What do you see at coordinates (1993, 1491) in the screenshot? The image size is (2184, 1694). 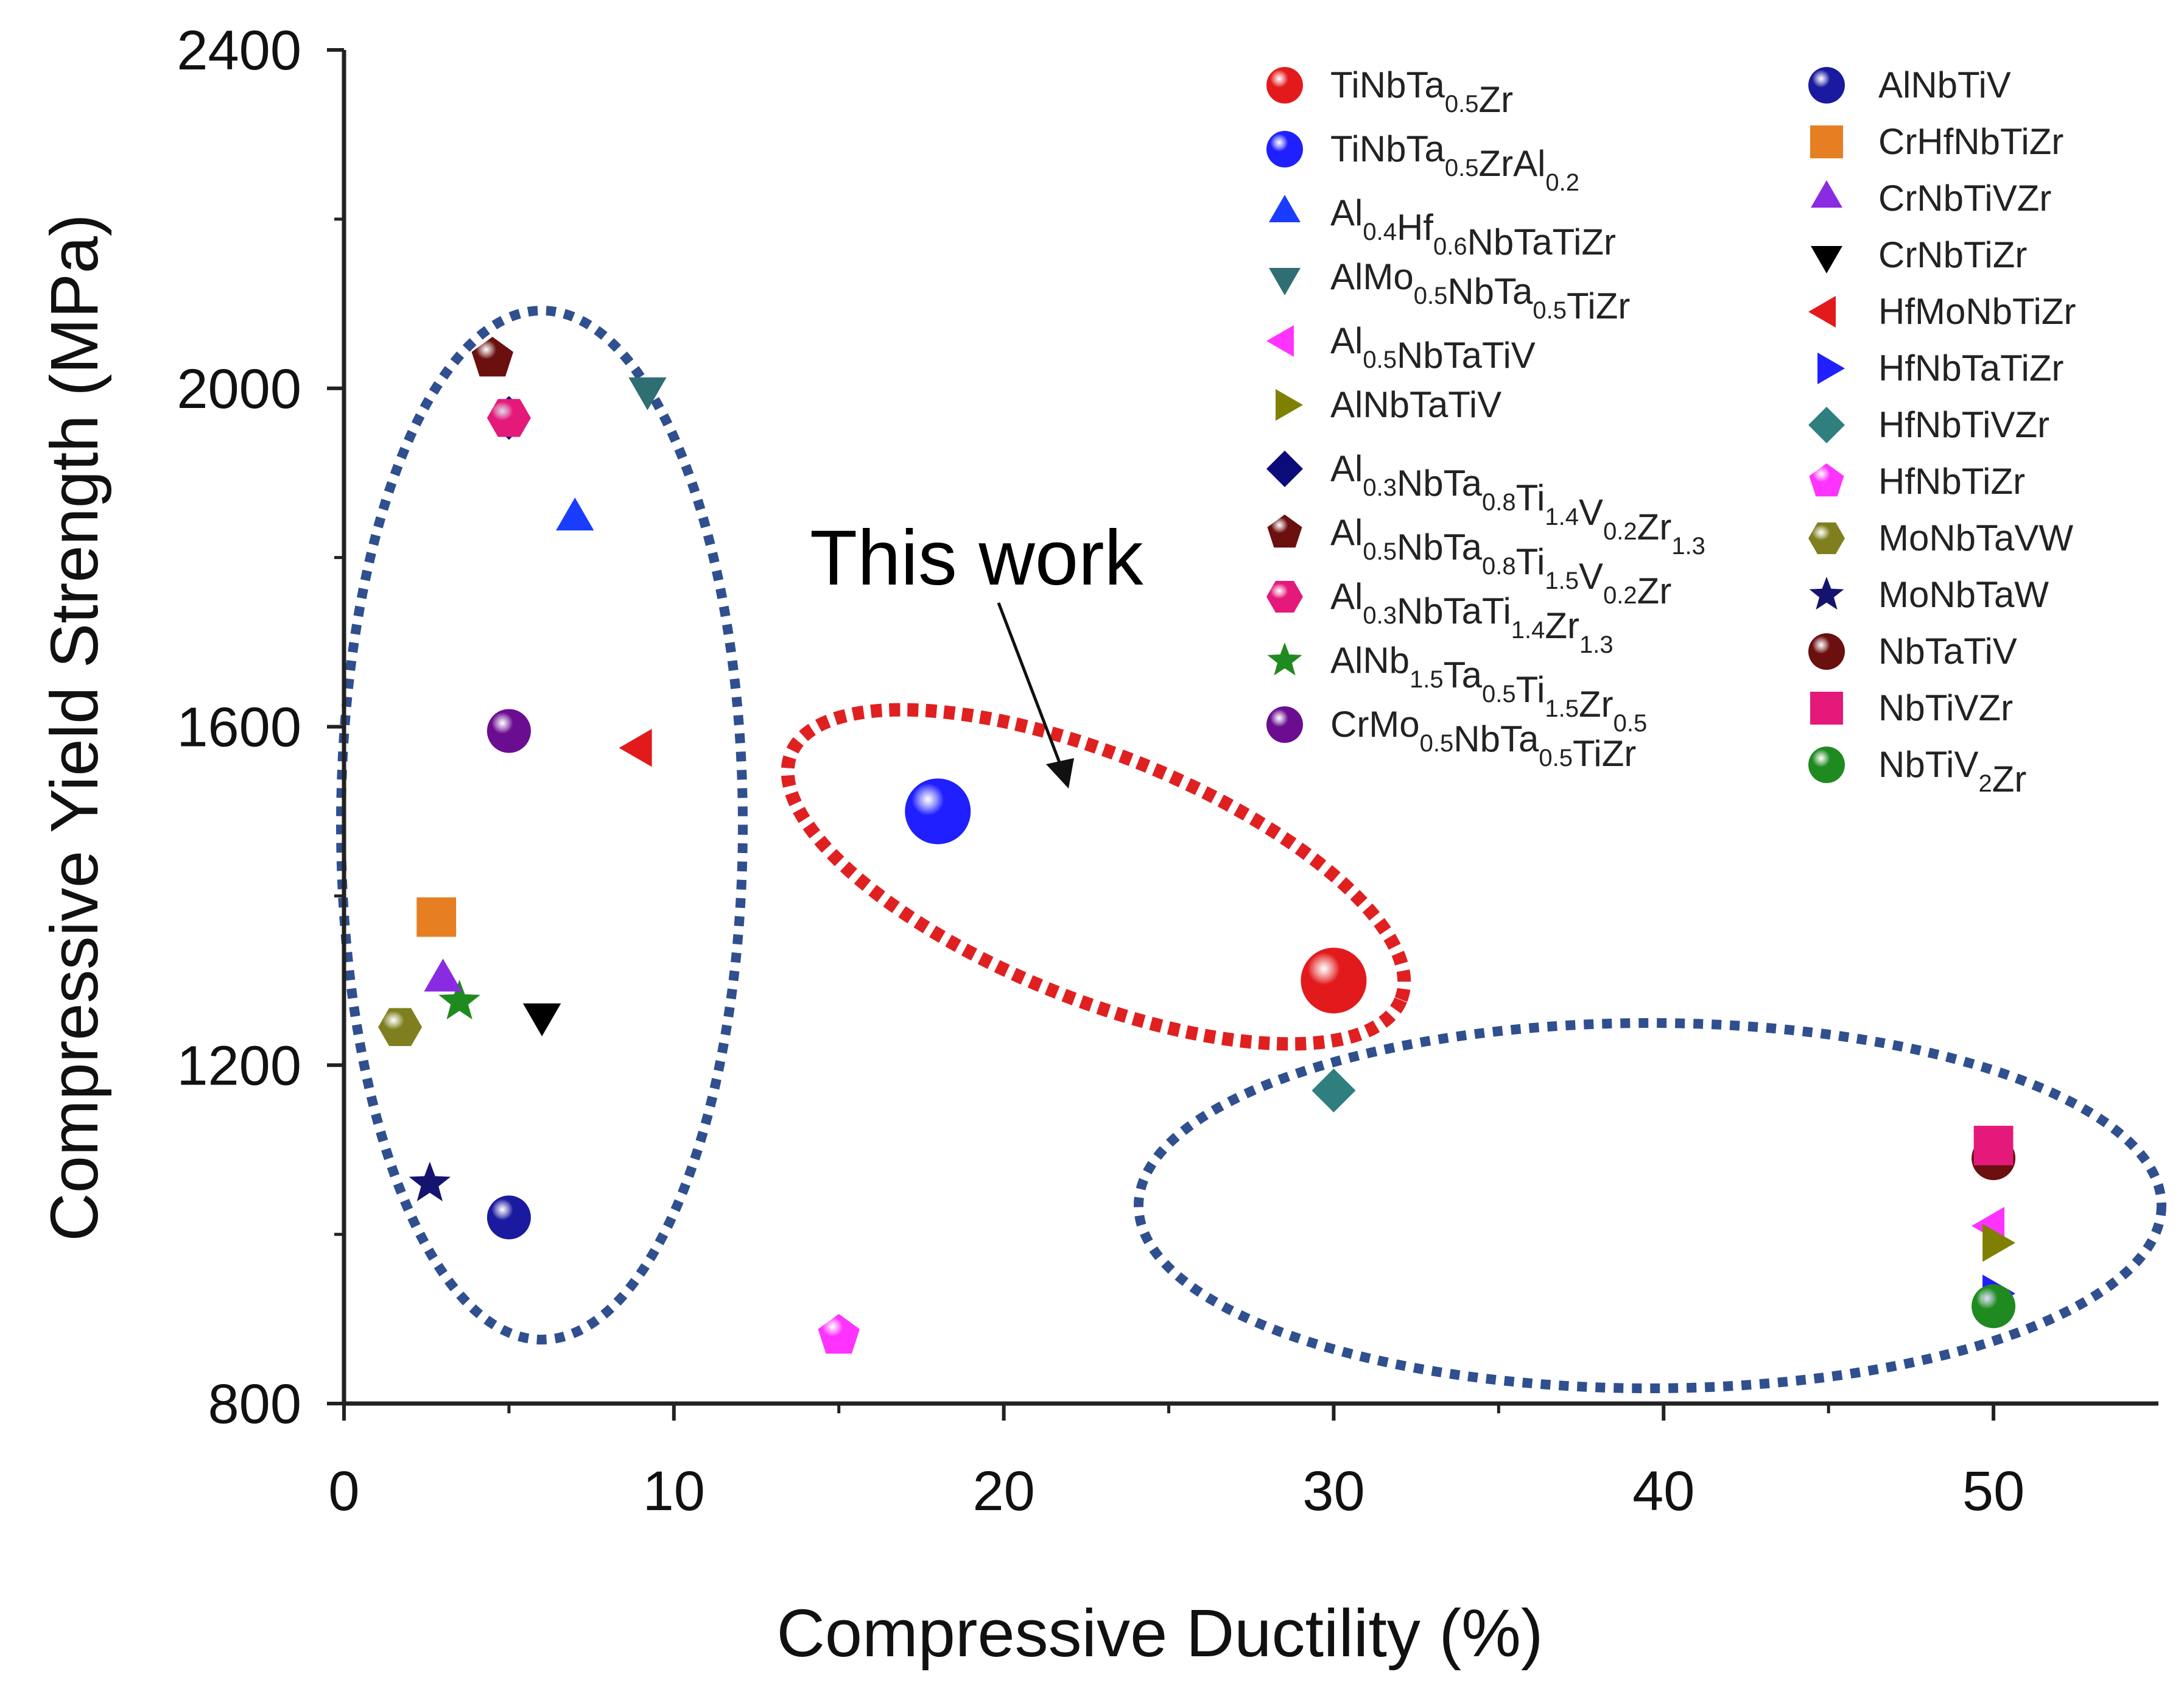 I see `x-tick-label: 50` at bounding box center [1993, 1491].